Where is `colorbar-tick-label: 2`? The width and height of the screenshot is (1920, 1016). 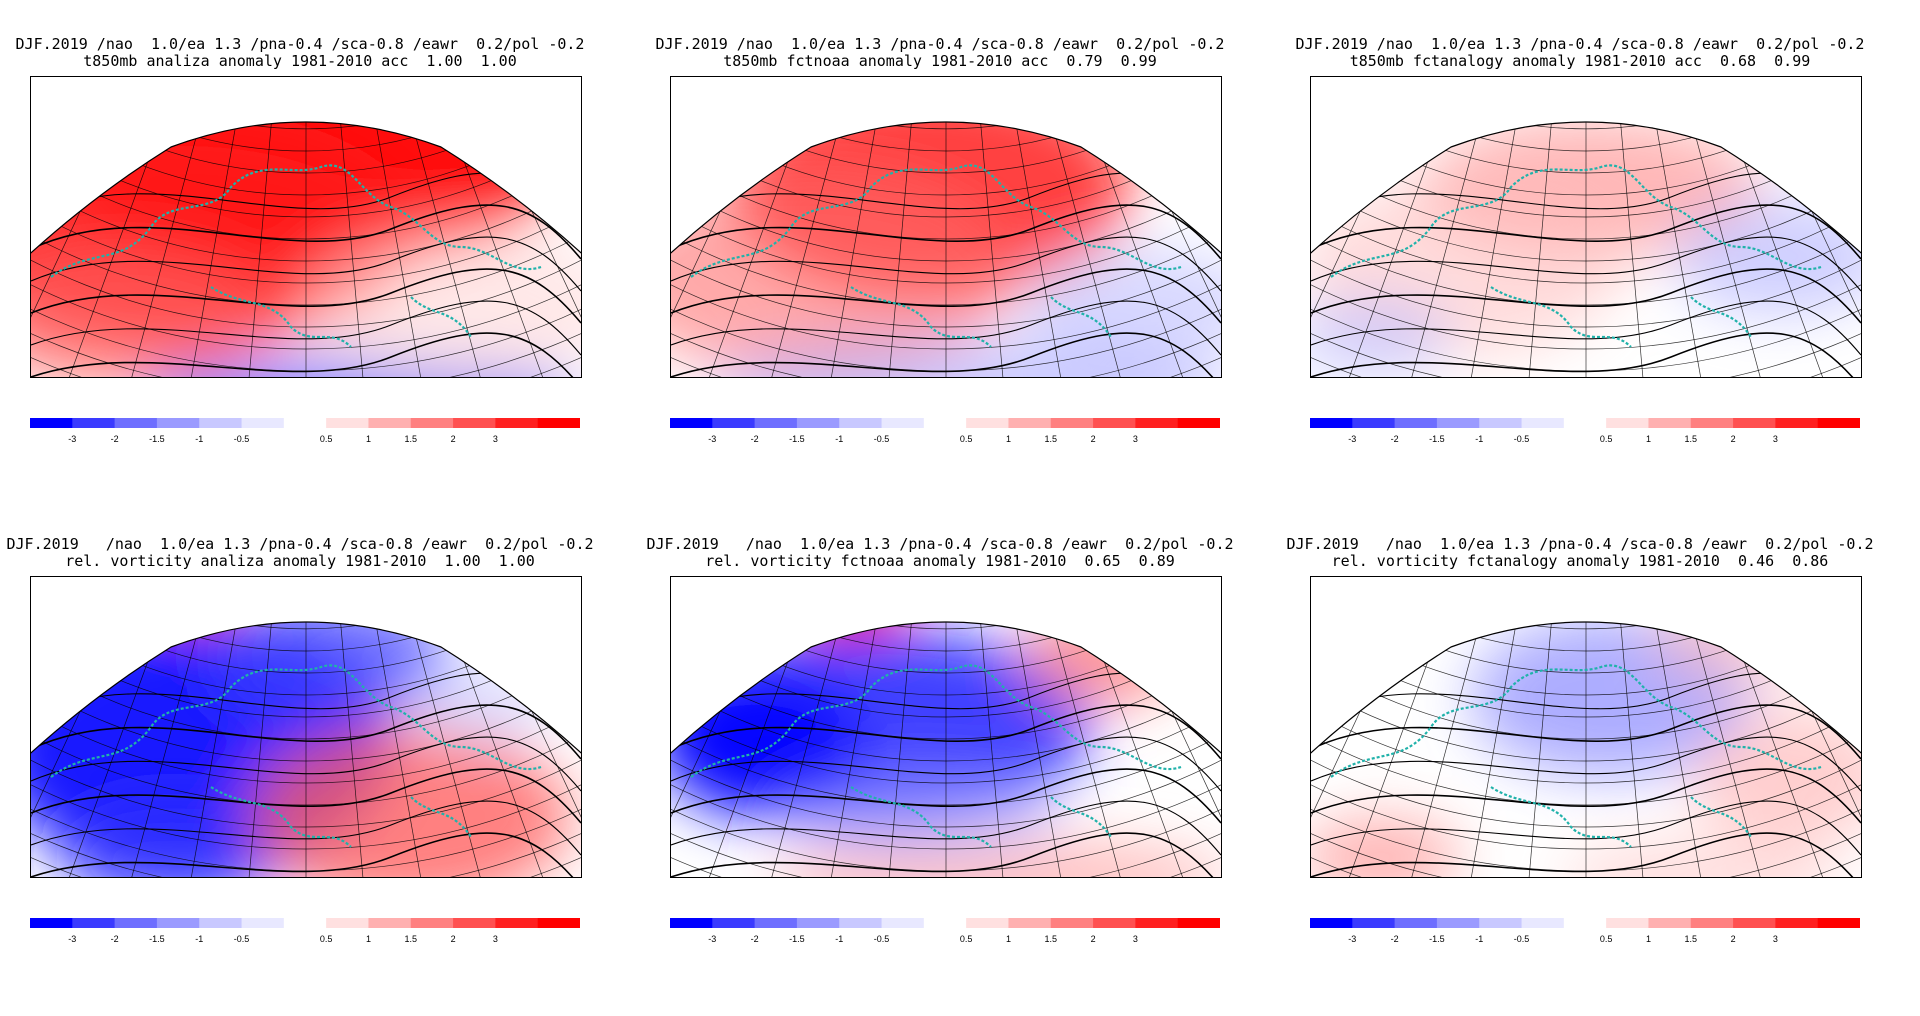 colorbar-tick-label: 2 is located at coordinates (453, 439).